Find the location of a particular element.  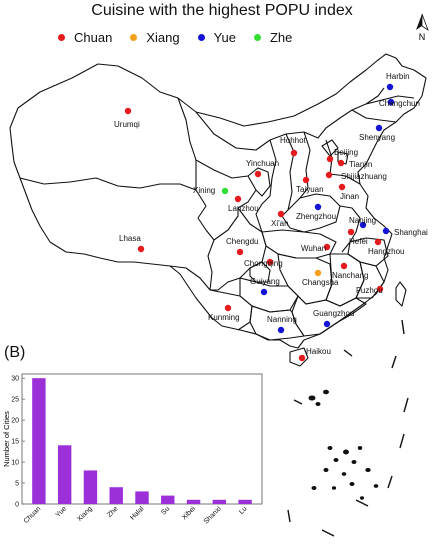

city-lhasa: Lhasa is located at coordinates (132, 243).